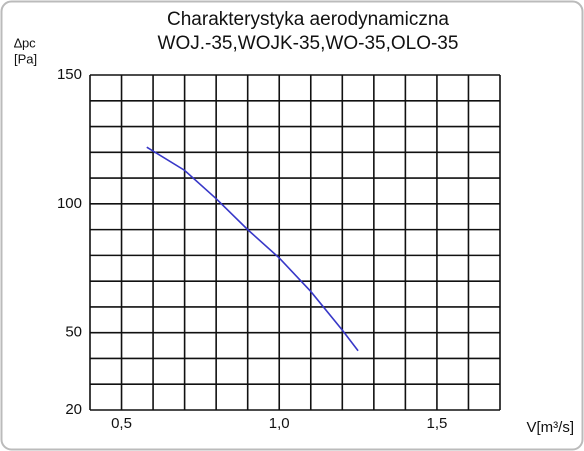 The image size is (584, 451). I want to click on x-tick-label: 0,5, so click(121, 423).